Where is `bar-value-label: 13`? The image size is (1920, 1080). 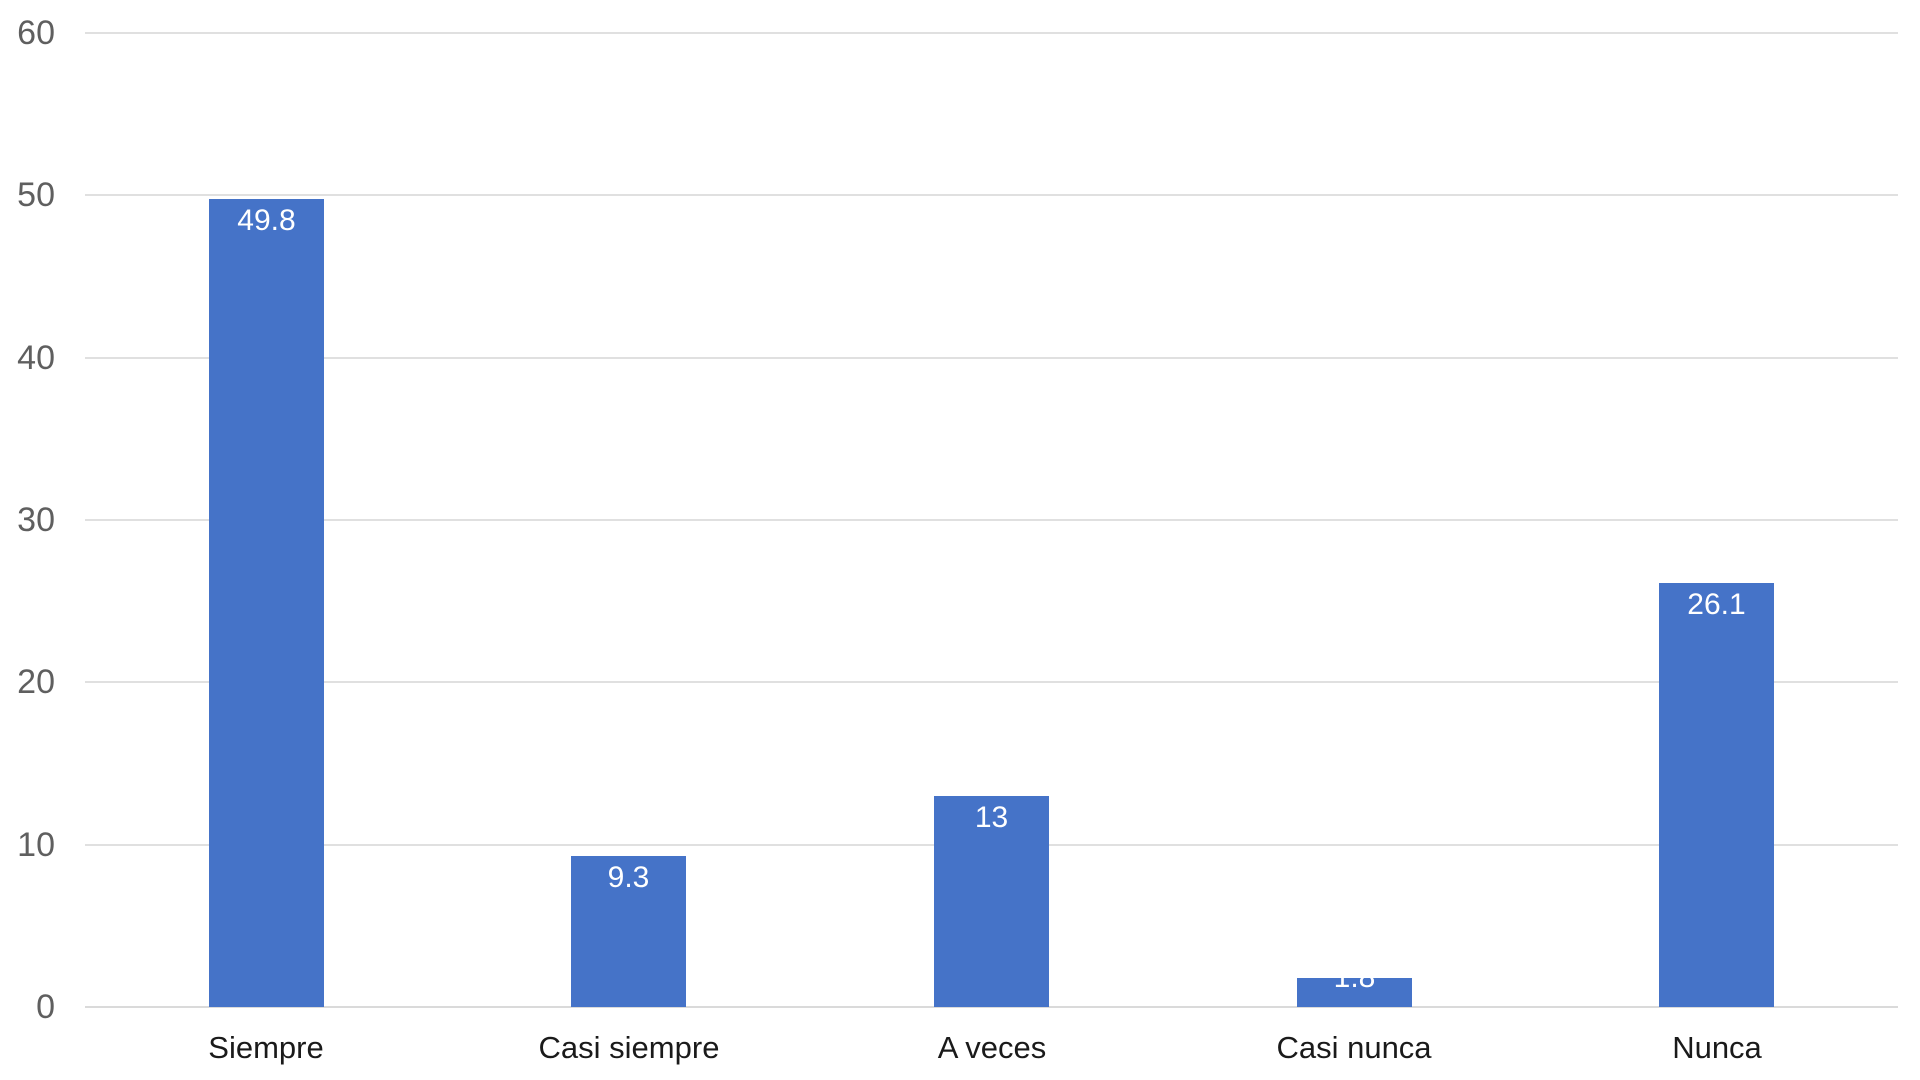 bar-value-label: 13 is located at coordinates (991, 817).